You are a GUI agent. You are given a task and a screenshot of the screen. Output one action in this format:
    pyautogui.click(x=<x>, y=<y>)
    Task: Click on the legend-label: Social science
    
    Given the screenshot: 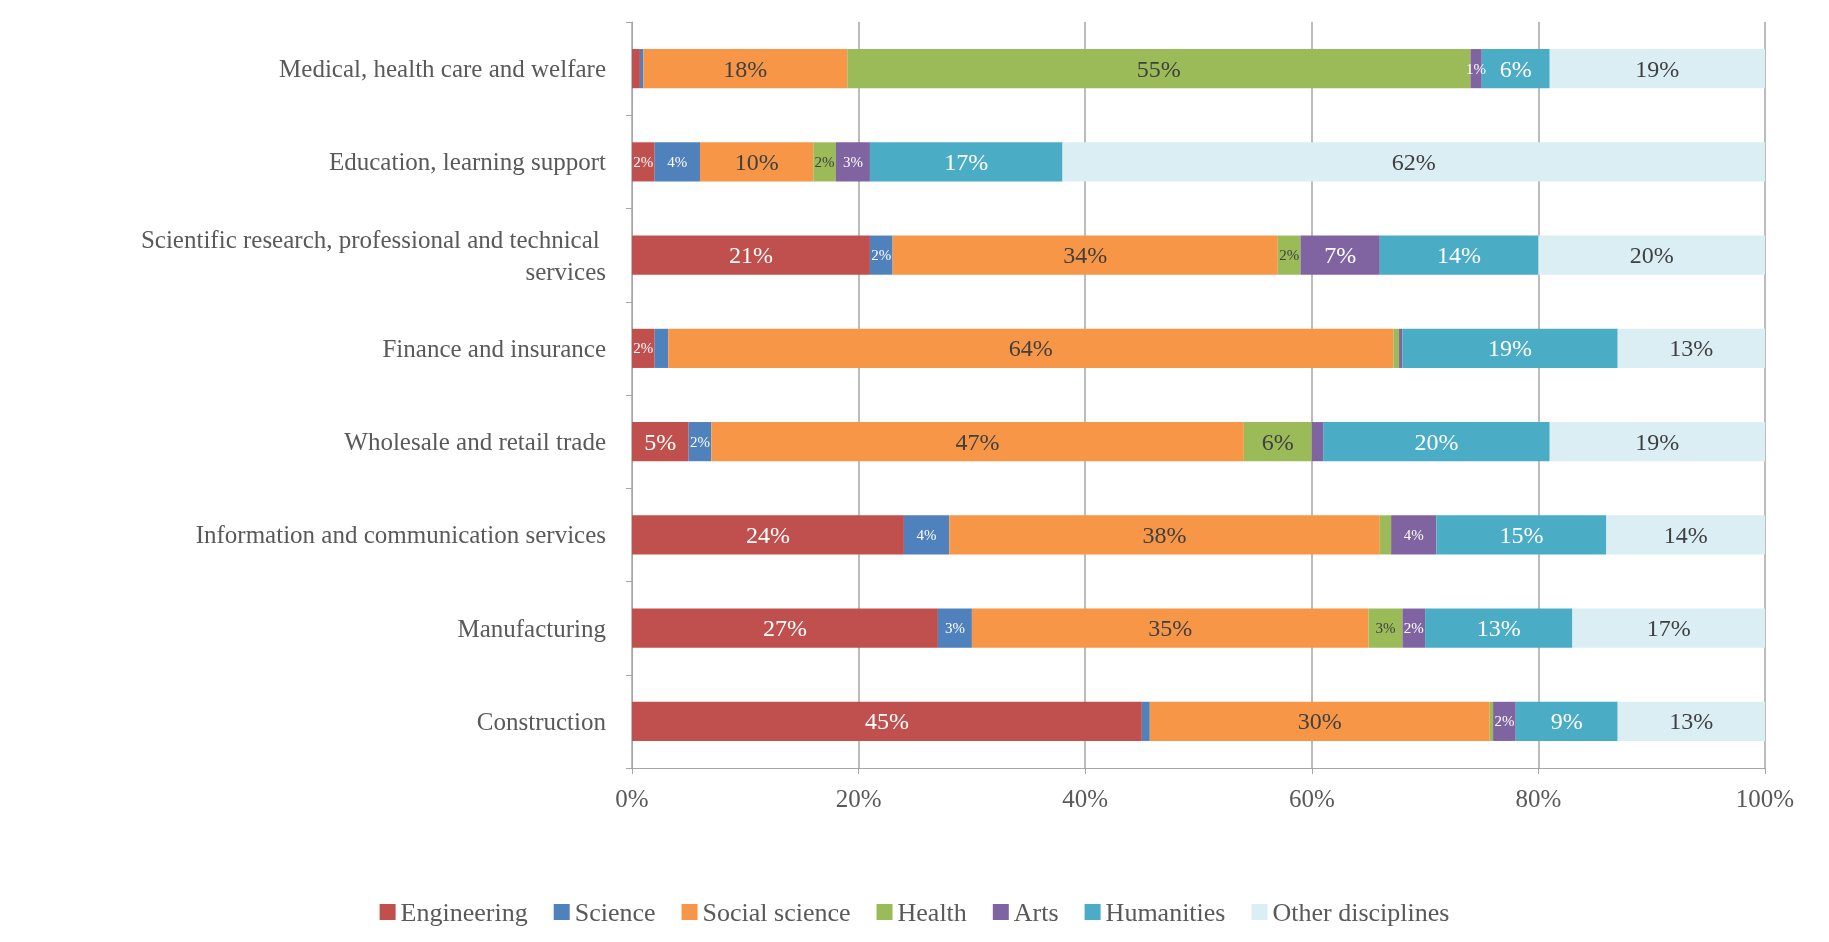 What is the action you would take?
    pyautogui.click(x=776, y=912)
    